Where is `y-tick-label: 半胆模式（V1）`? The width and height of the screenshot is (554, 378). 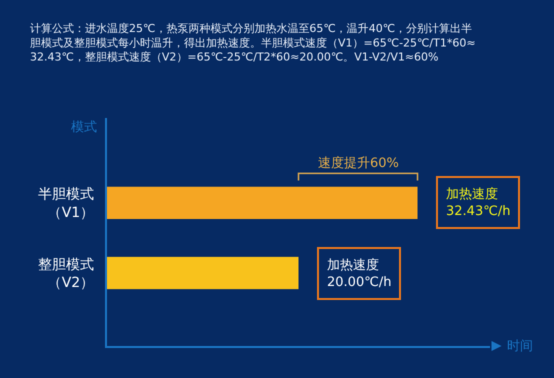
y-tick-label: 半胆模式（V1） is located at coordinates (66, 203).